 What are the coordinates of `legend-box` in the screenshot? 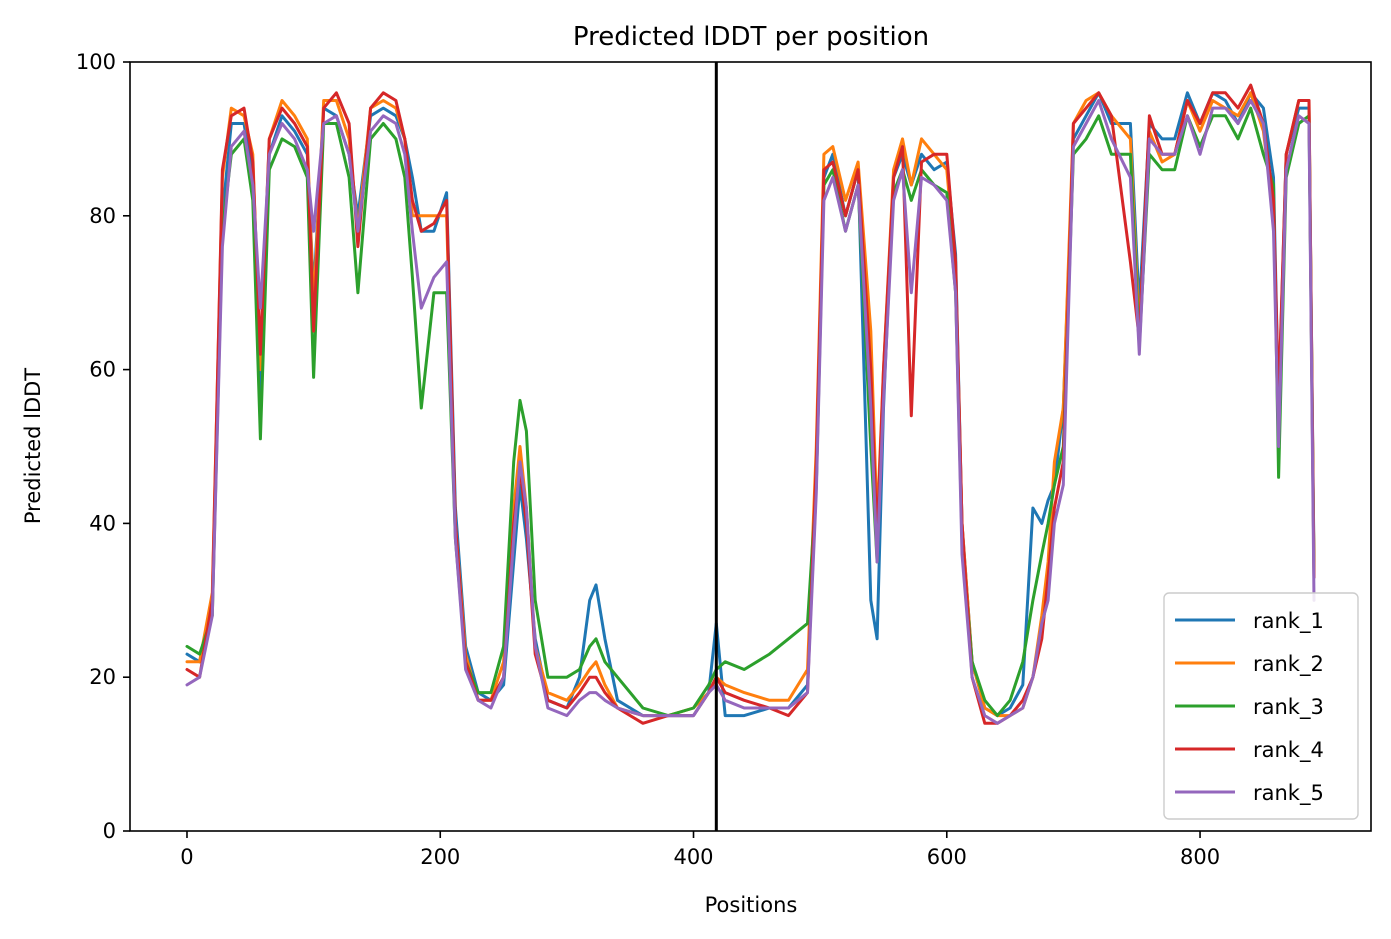 It's located at (1261, 706).